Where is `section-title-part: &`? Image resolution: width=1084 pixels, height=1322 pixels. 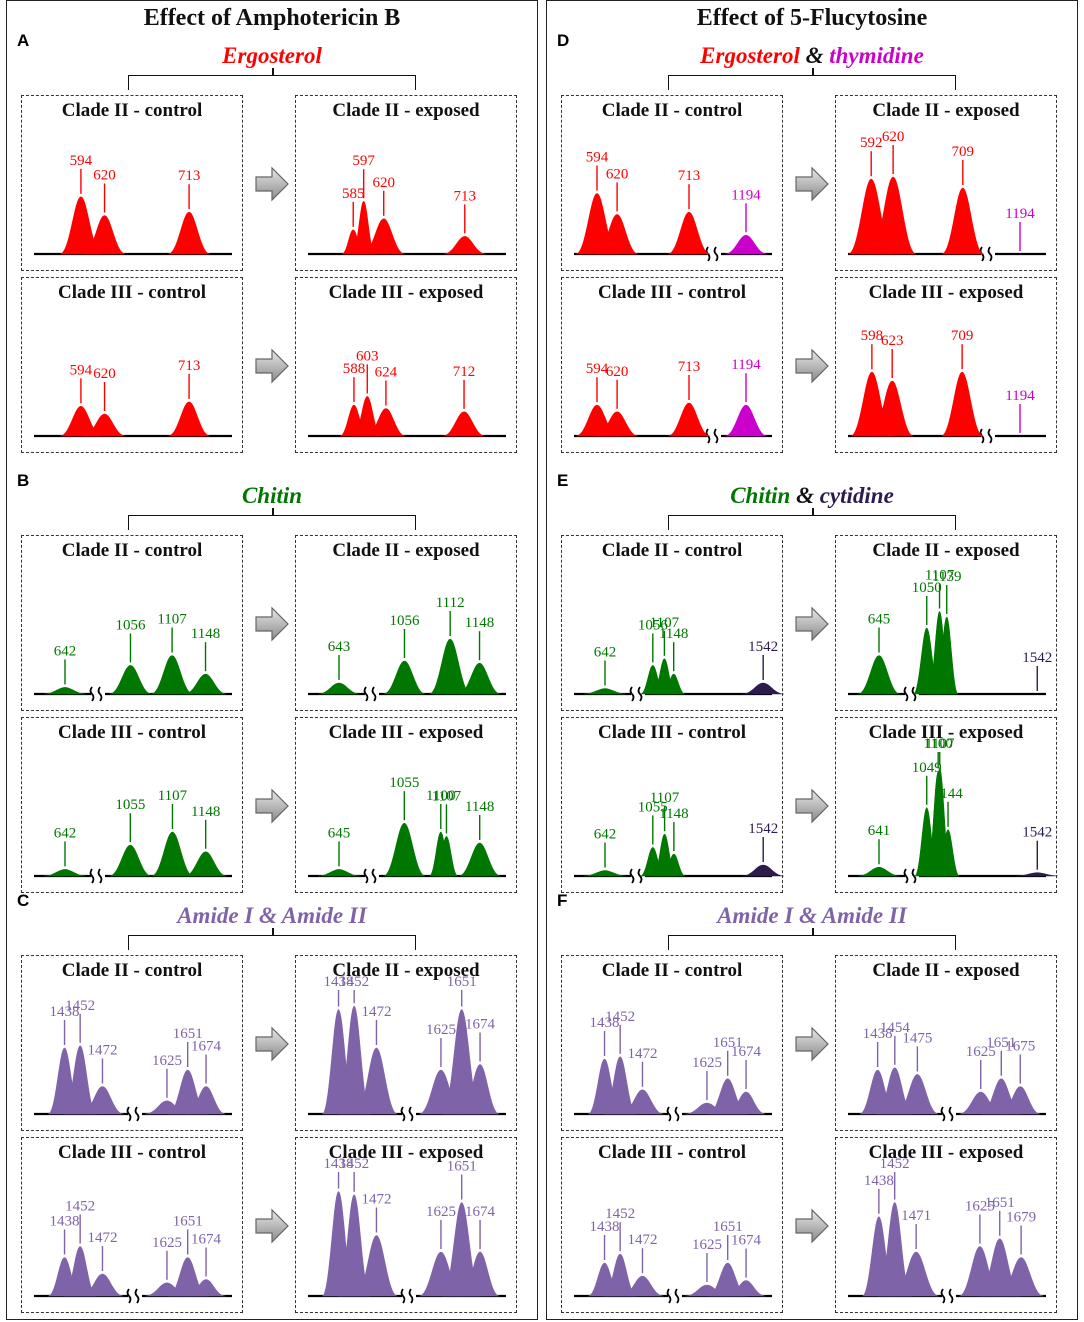
section-title-part: & is located at coordinates (805, 495).